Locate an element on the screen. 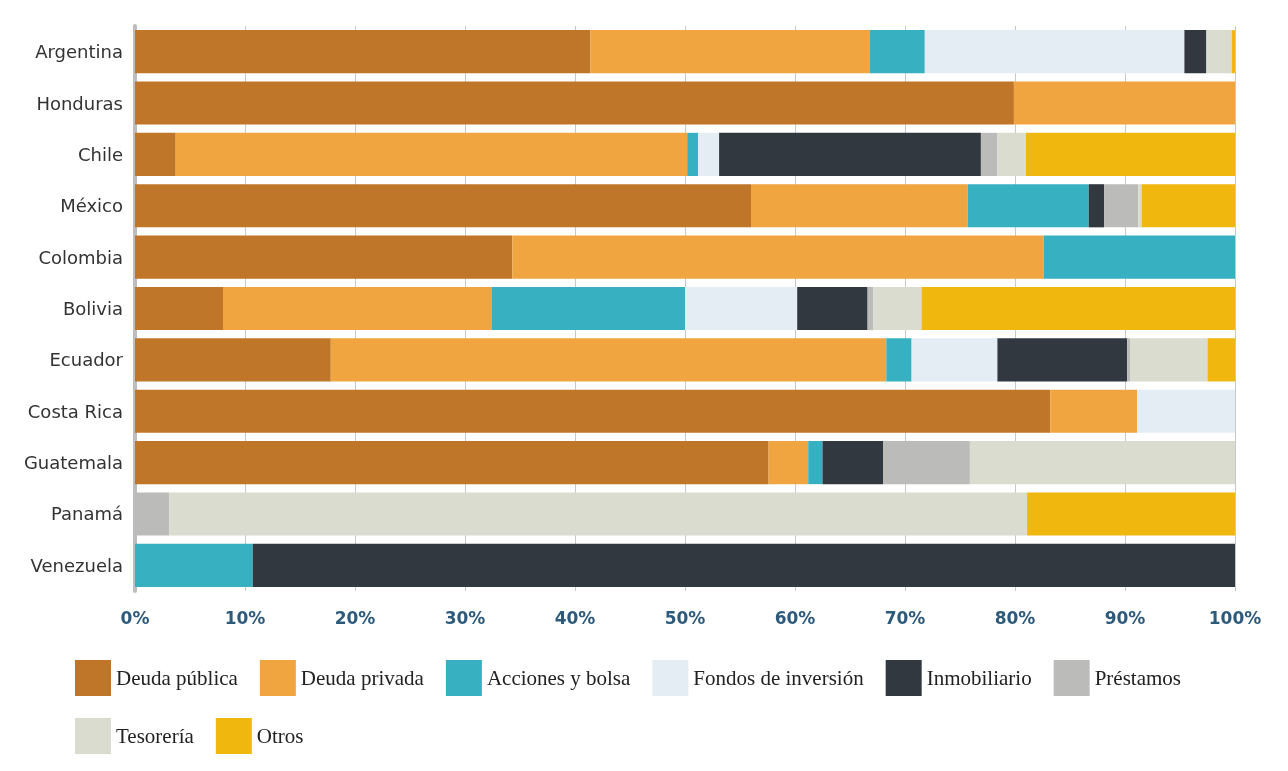 This screenshot has height=771, width=1288. legend-label: Tesorería is located at coordinates (155, 736).